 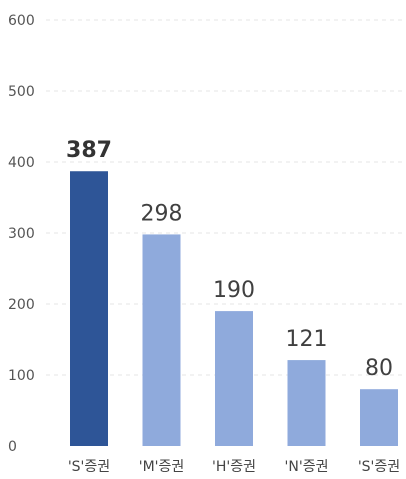 I want to click on data-label: 298, so click(x=162, y=213).